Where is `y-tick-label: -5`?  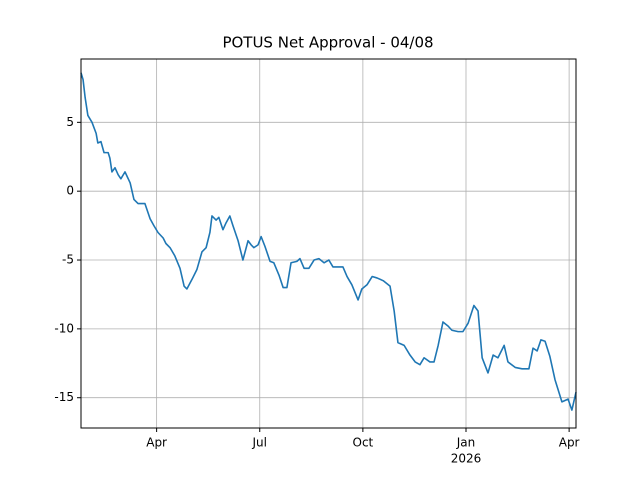 y-tick-label: -5 is located at coordinates (68, 260).